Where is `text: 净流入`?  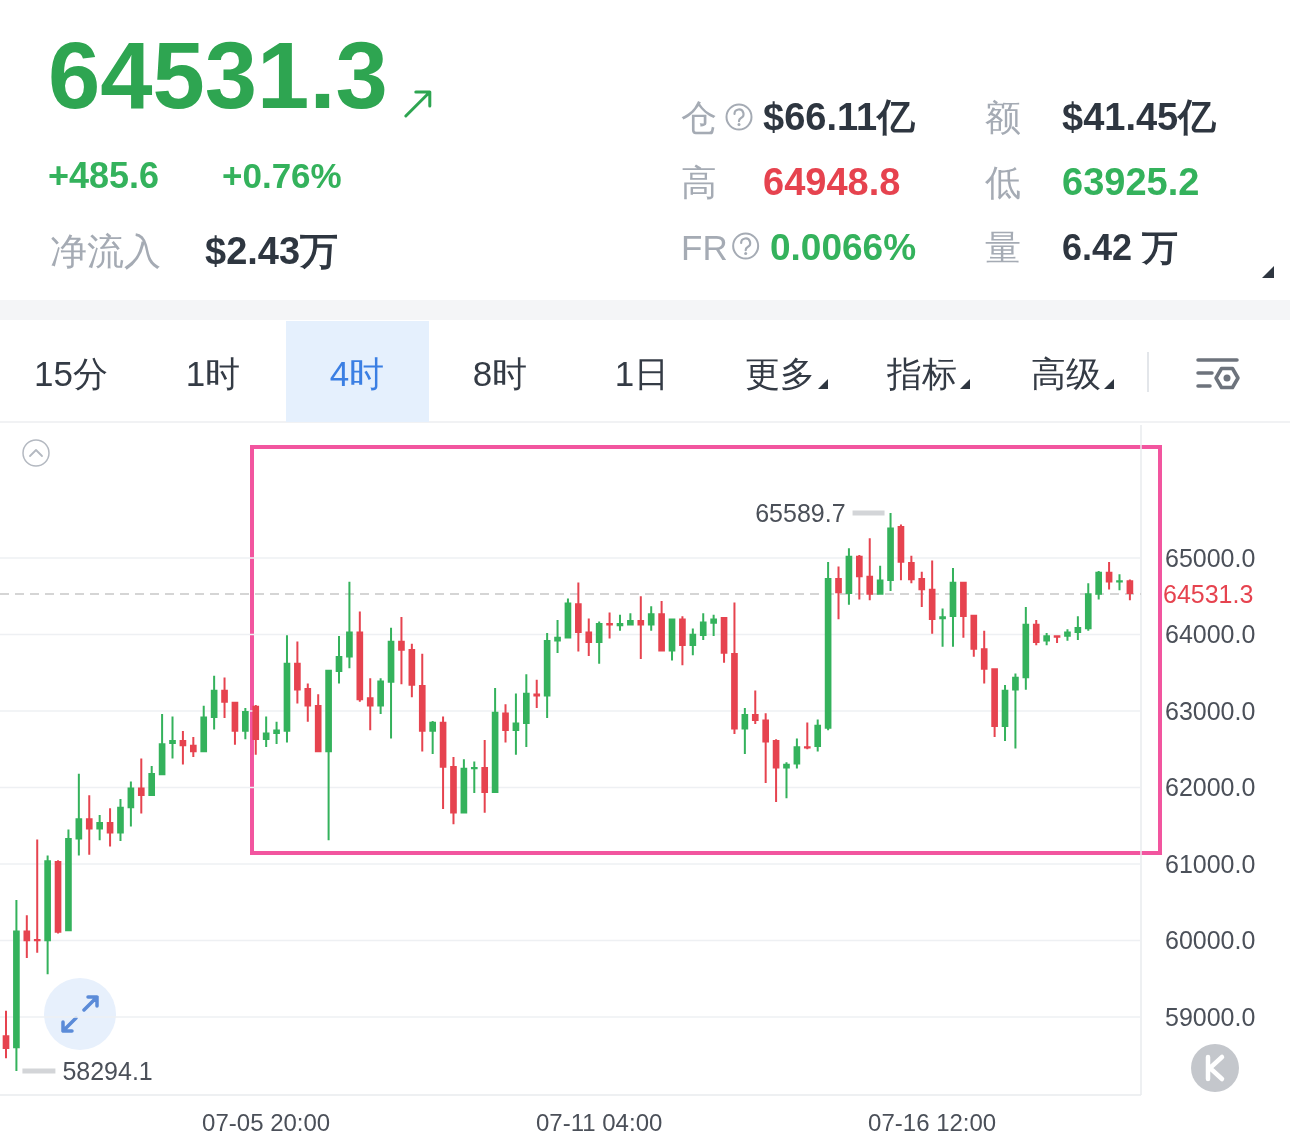 text: 净流入 is located at coordinates (105, 251).